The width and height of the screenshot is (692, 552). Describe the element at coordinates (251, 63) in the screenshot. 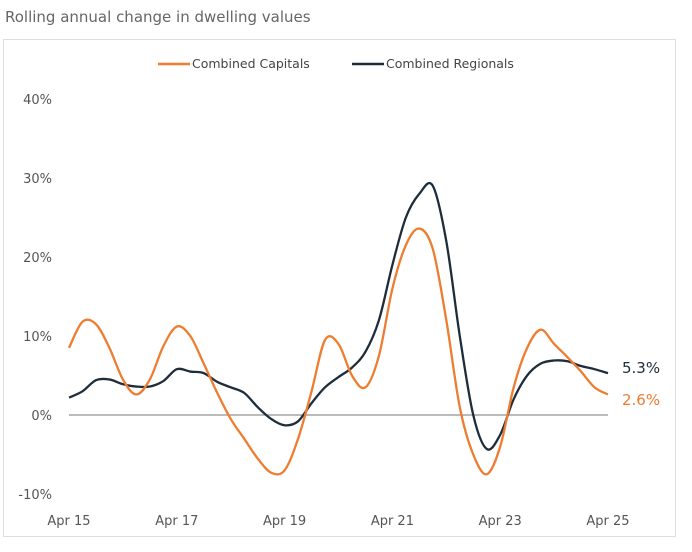

I see `legend-capitals-label: Combined Capitals` at that location.